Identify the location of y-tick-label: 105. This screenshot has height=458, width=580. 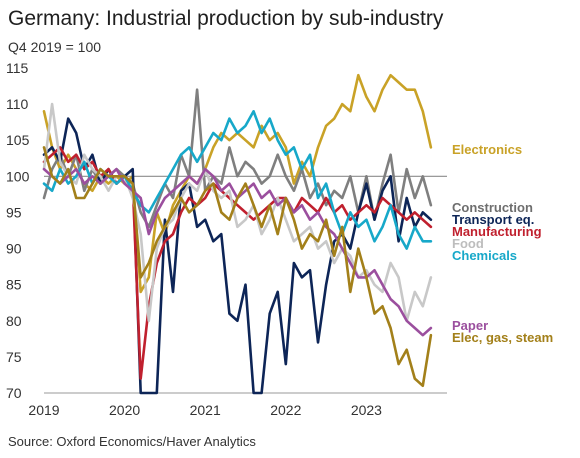
(18, 140).